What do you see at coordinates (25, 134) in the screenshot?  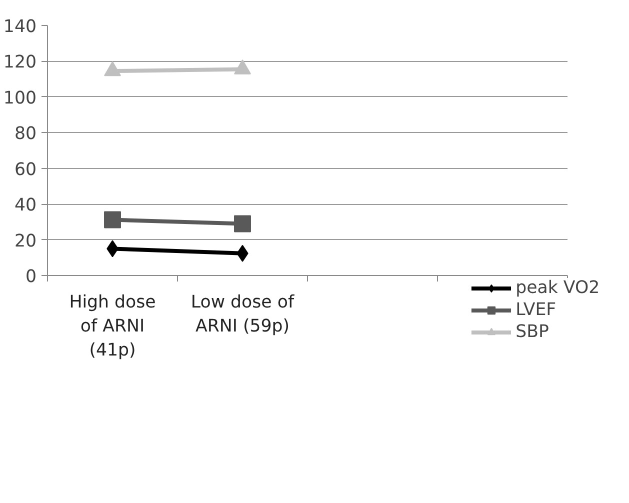 I see `y-tick-label: 80` at bounding box center [25, 134].